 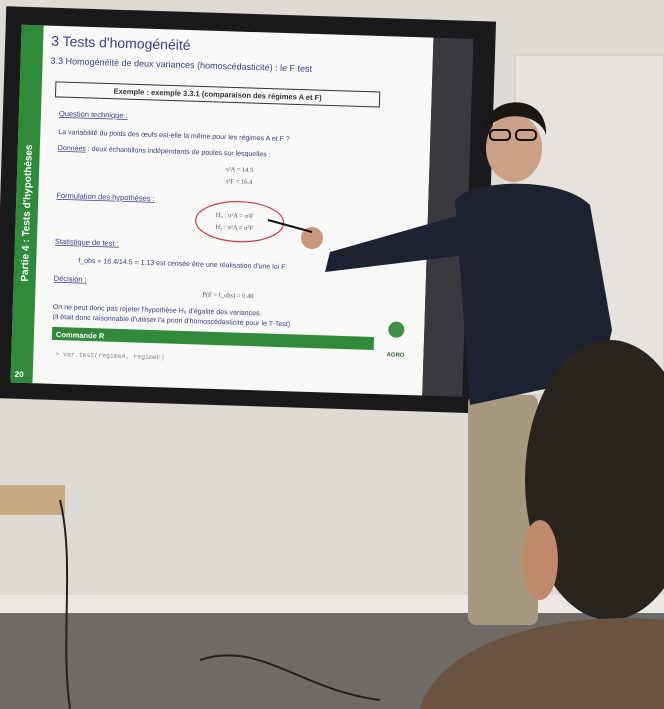 What do you see at coordinates (239, 182) in the screenshot?
I see `variance: s²F = 16.4` at bounding box center [239, 182].